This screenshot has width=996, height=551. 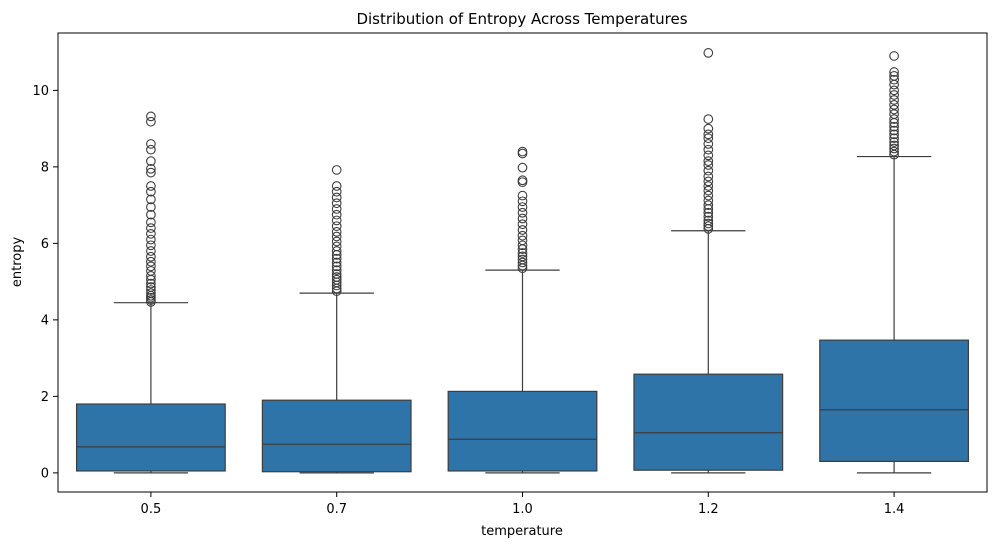 What do you see at coordinates (45, 244) in the screenshot?
I see `y-tick-label: 6` at bounding box center [45, 244].